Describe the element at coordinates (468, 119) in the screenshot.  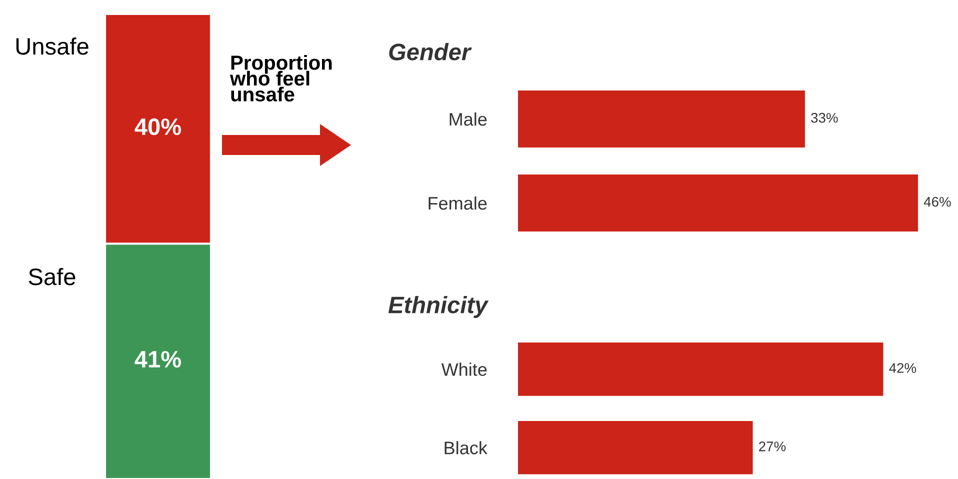
I see `y-tick-label: Male` at that location.